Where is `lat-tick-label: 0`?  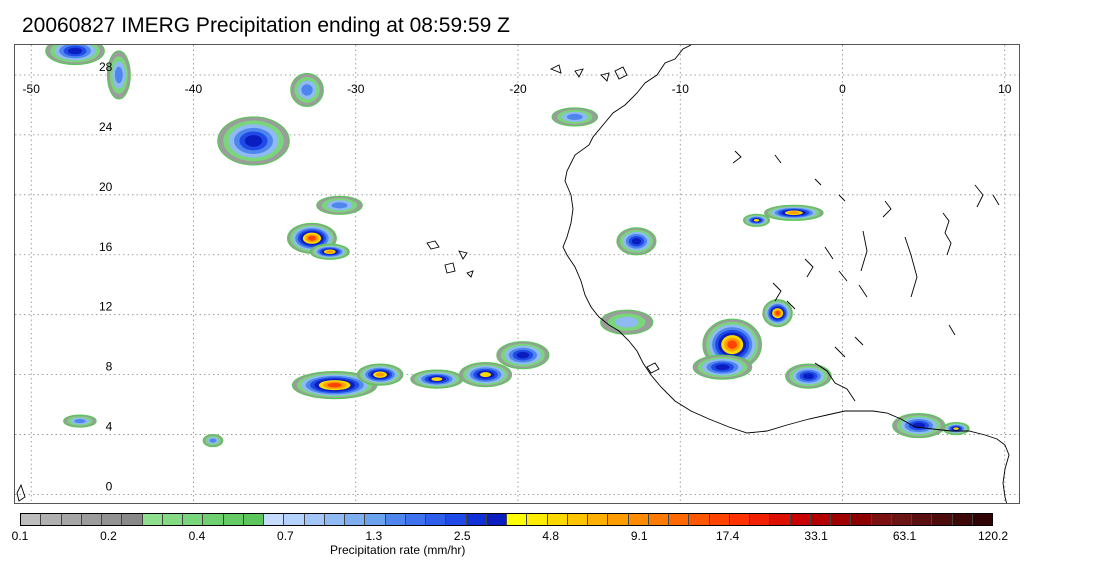
lat-tick-label: 0 is located at coordinates (109, 487).